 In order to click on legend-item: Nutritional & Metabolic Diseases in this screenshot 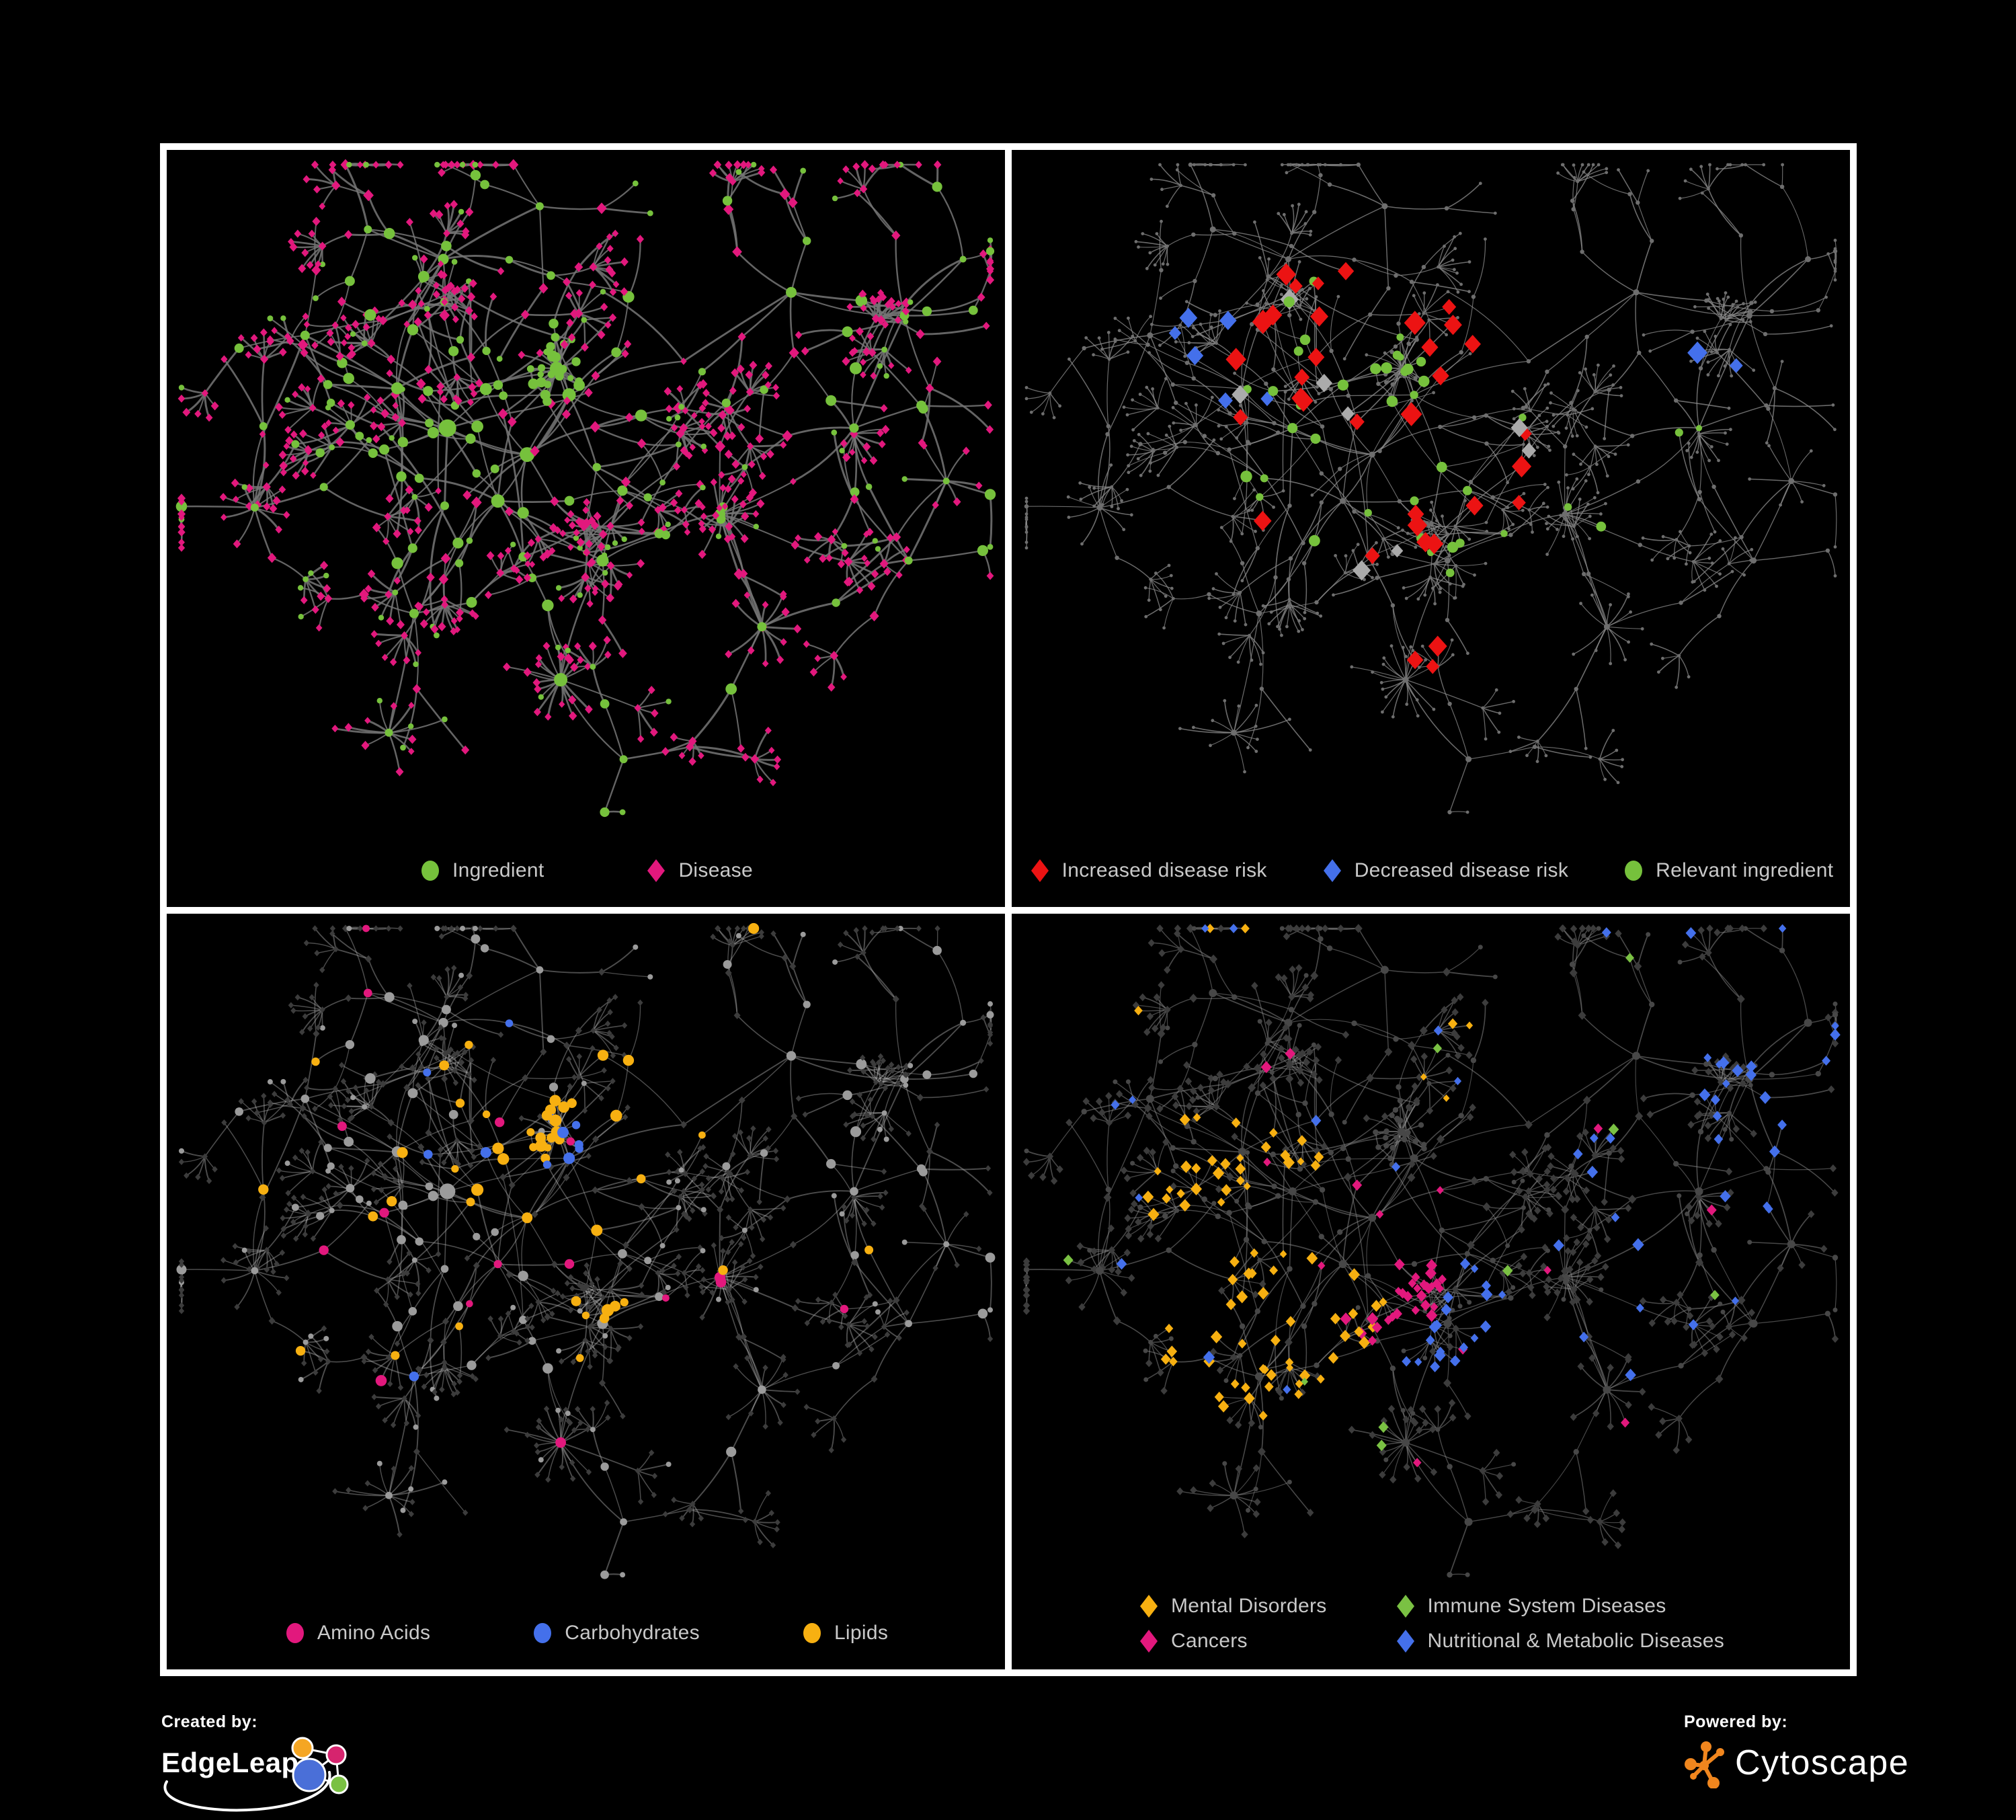, I will do `click(1559, 1641)`.